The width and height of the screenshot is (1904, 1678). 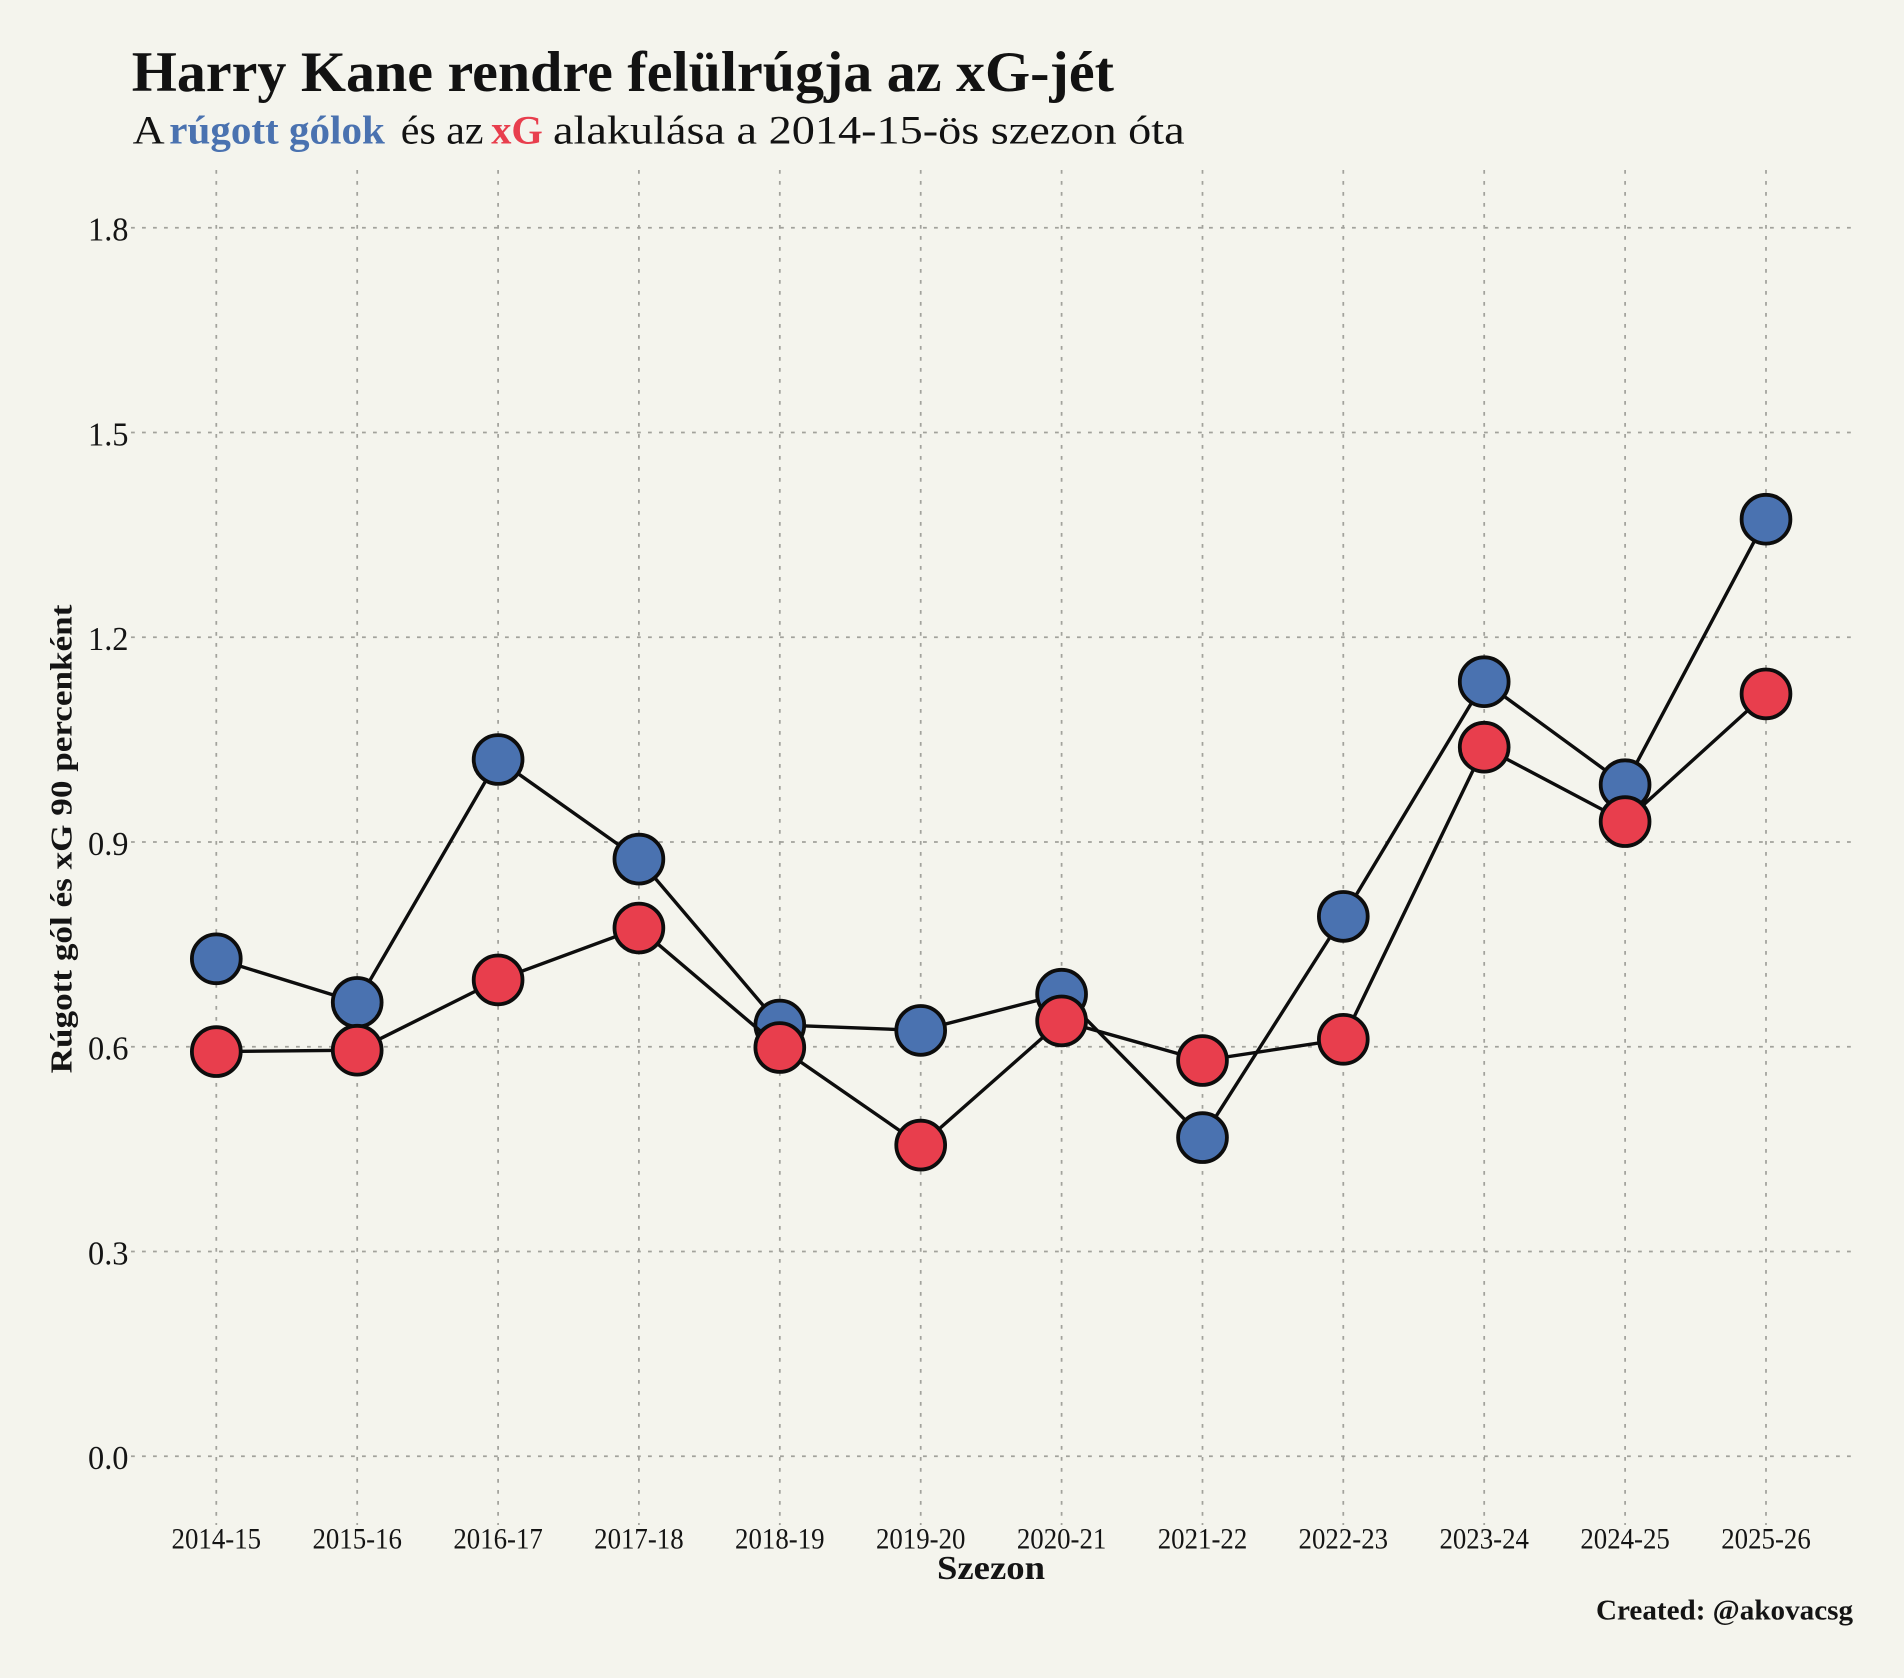 I want to click on svg-text: 2020-21, so click(x=1062, y=1539).